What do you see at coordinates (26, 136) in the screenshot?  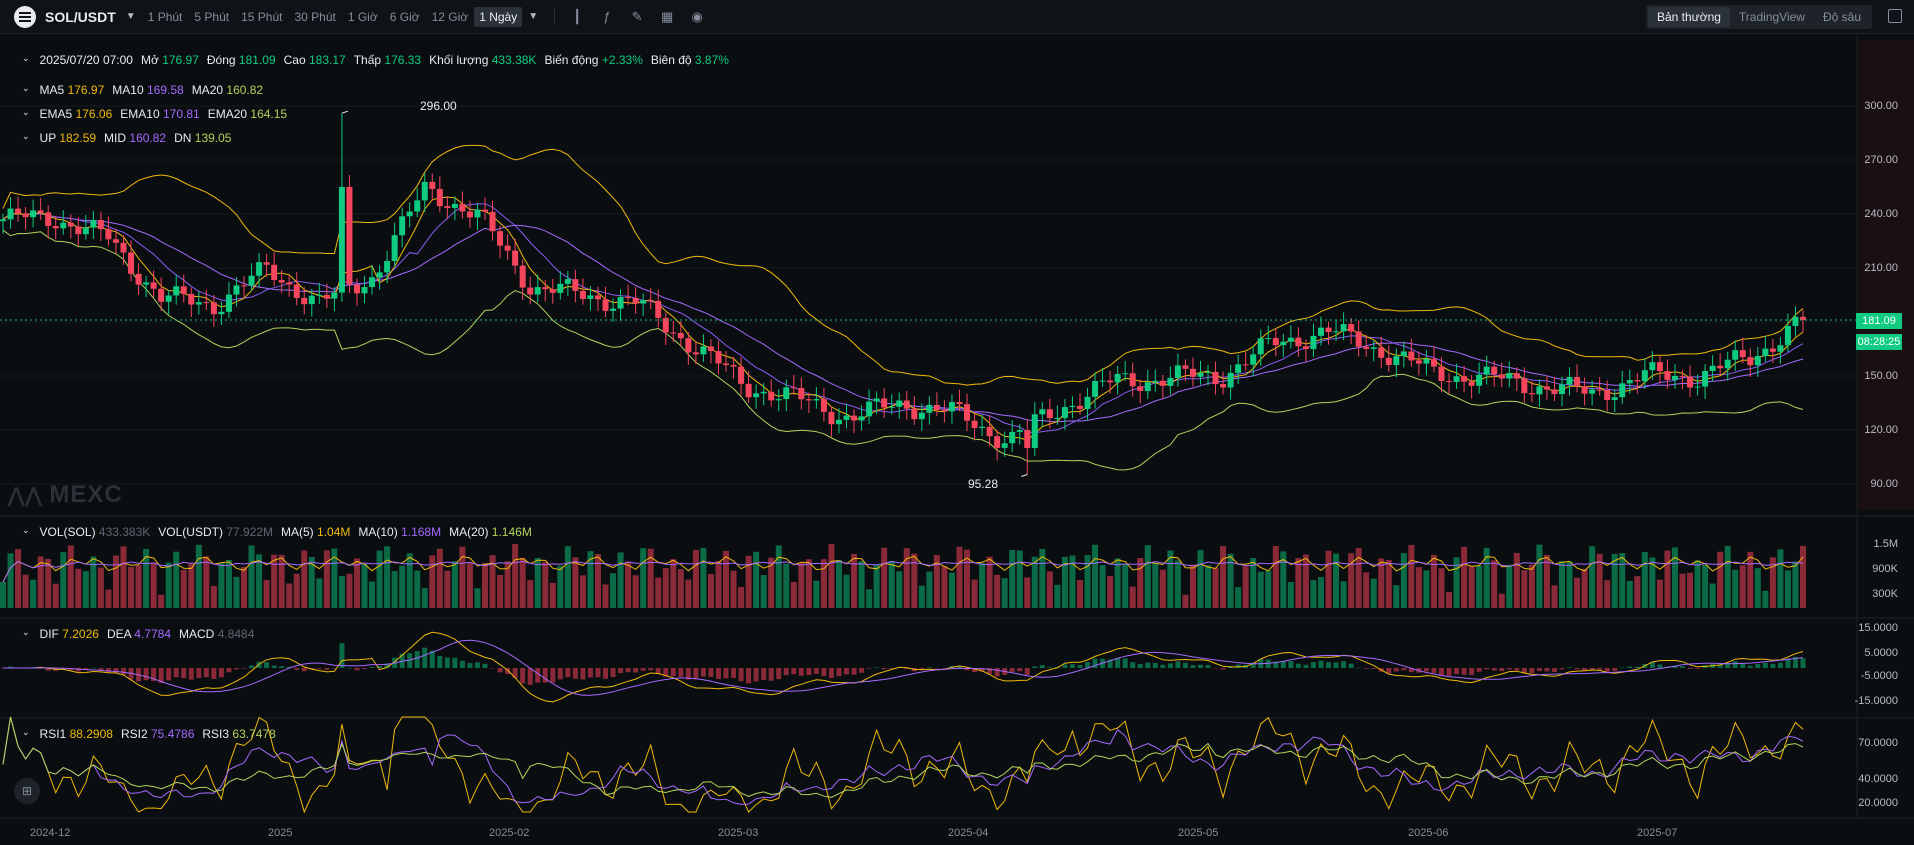 I see `boll-chevron-icon: ⌄` at bounding box center [26, 136].